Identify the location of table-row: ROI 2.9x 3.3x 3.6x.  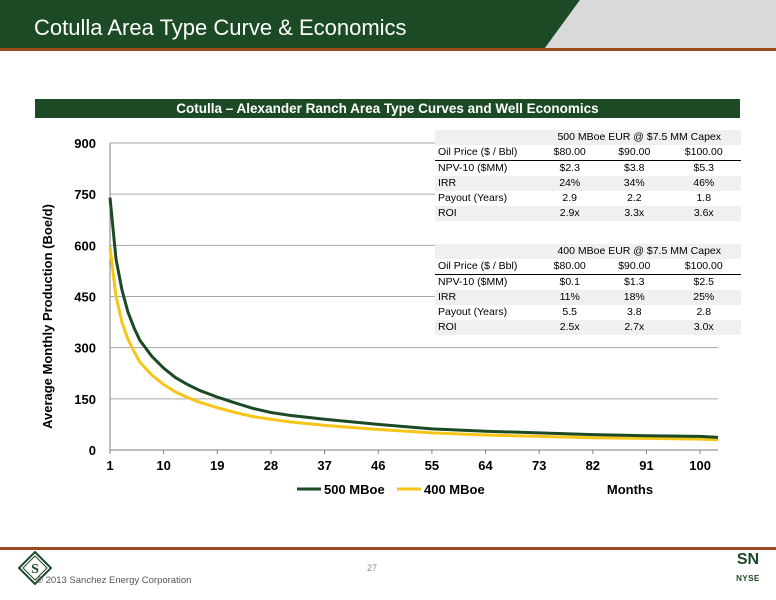
(588, 213).